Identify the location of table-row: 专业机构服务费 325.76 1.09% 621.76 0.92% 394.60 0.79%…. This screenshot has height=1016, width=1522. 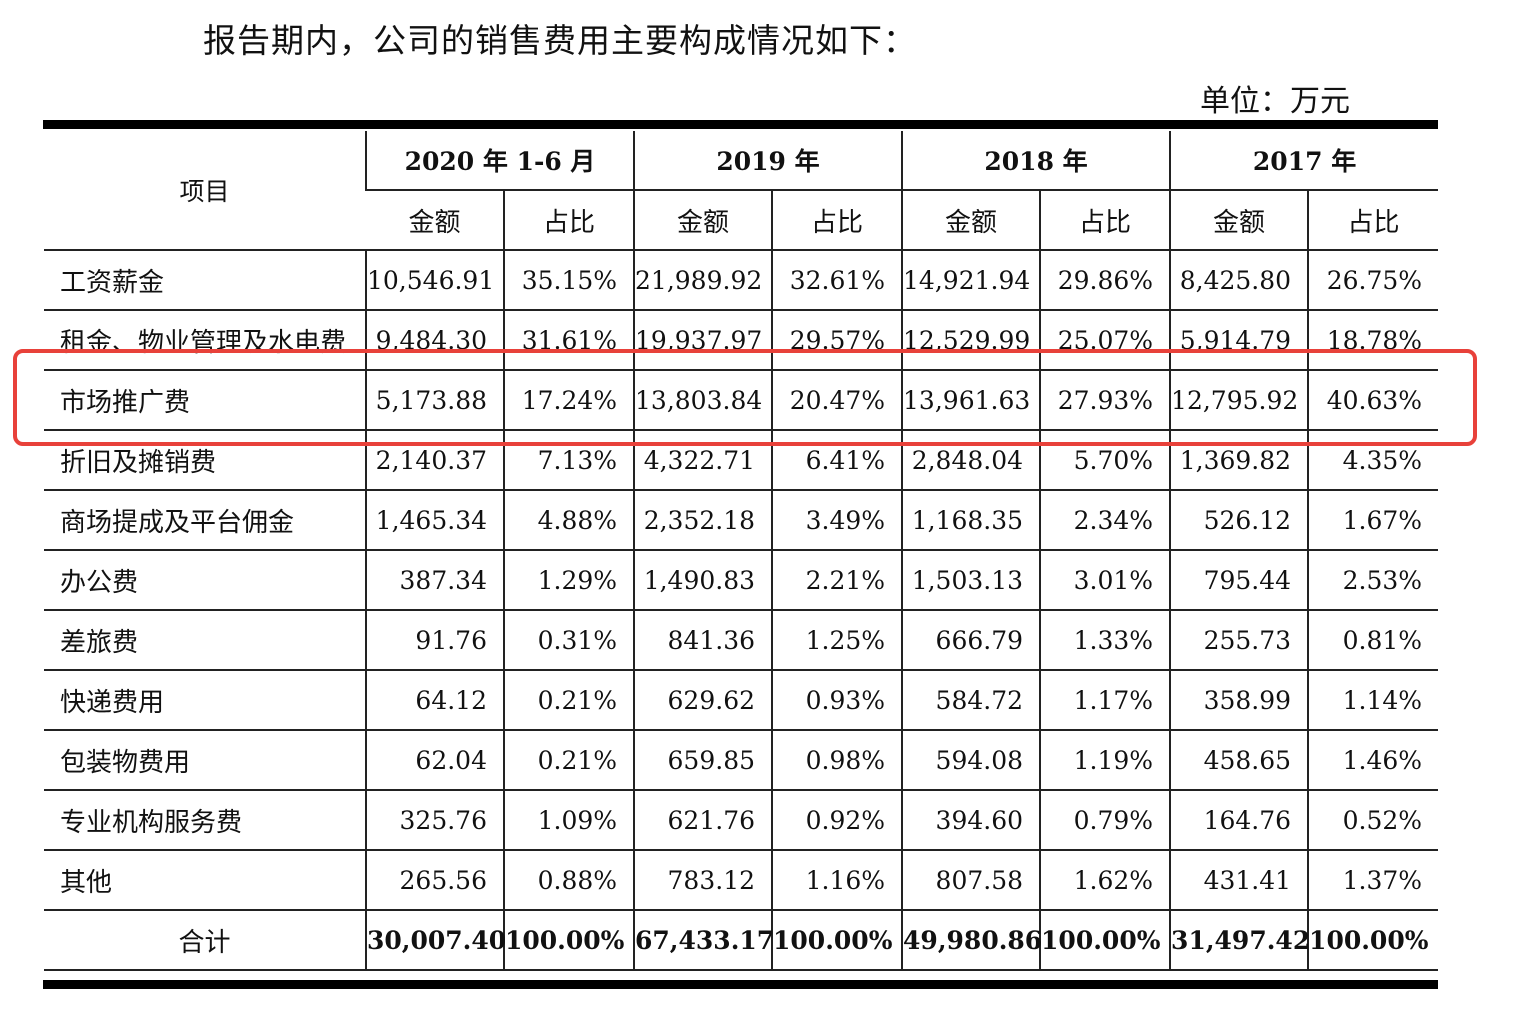
(741, 820).